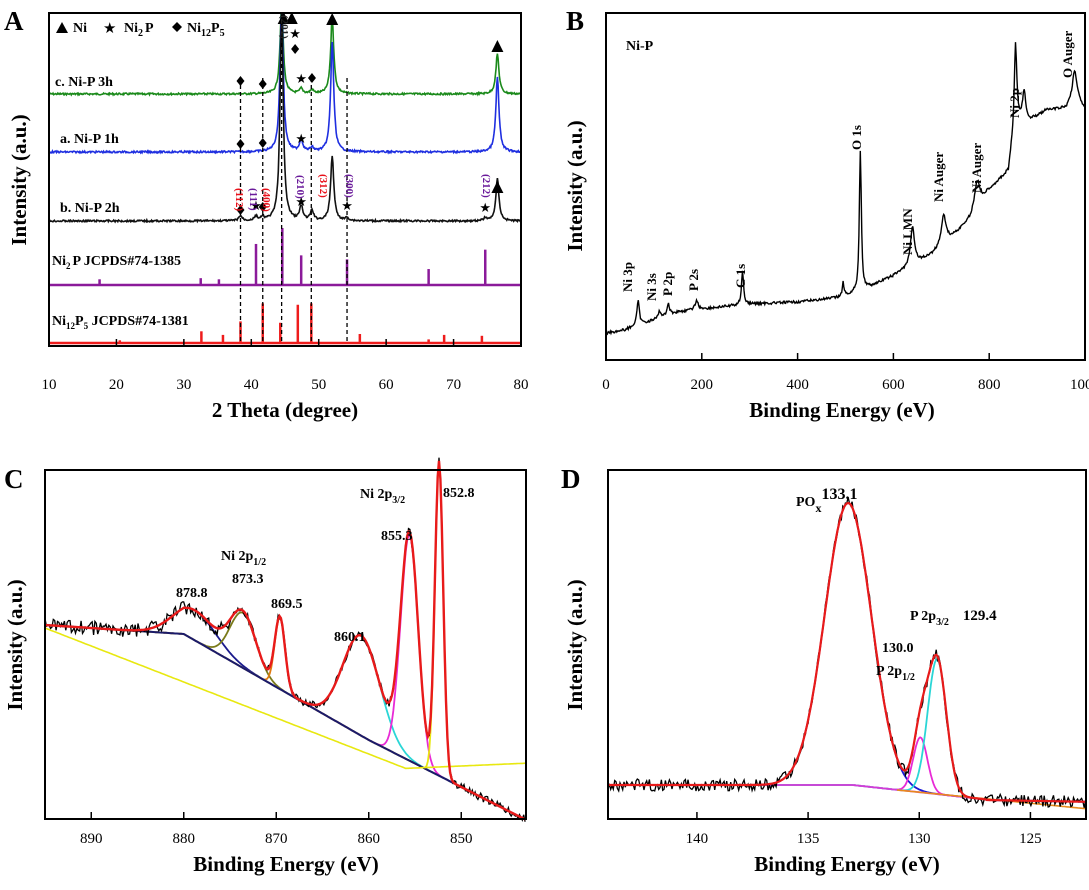  Describe the element at coordinates (285, 366) in the screenshot. I see `panel-a-x-ticks: 10 20 30 40 50 60 70 80` at that location.